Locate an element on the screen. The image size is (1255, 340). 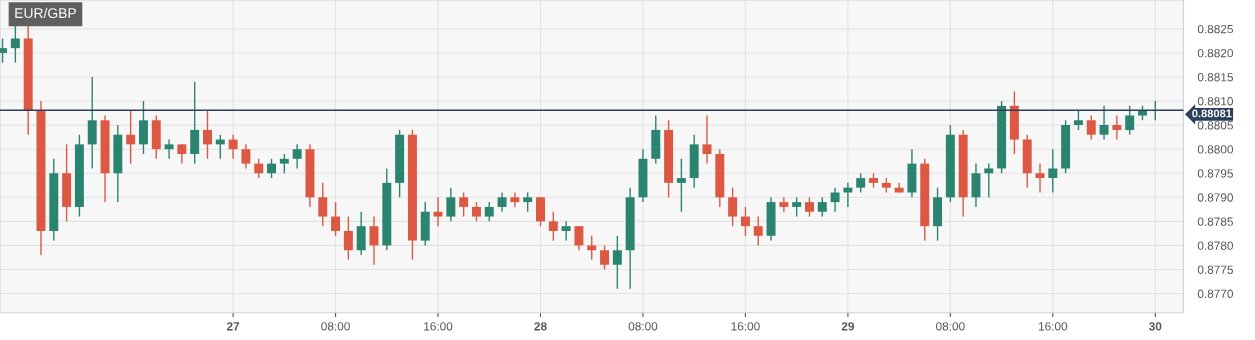
y-tick-label: 0.8820 is located at coordinates (1215, 53).